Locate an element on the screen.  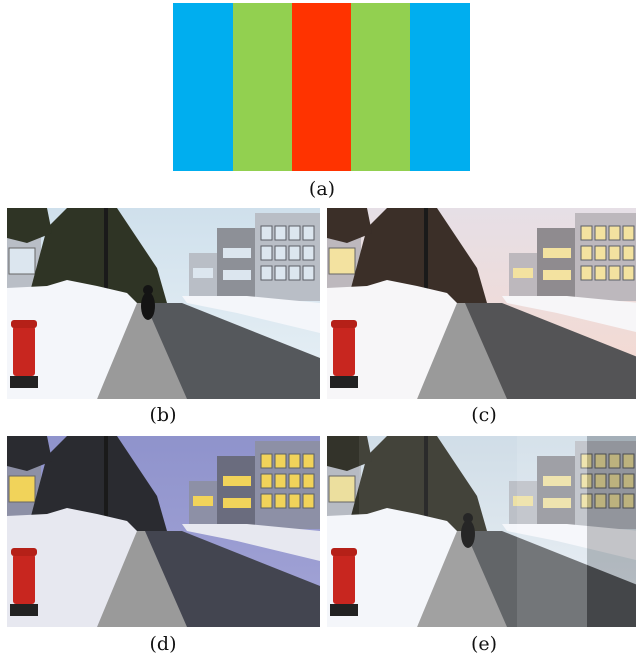
caption-b: (b) is located at coordinates (163, 415).